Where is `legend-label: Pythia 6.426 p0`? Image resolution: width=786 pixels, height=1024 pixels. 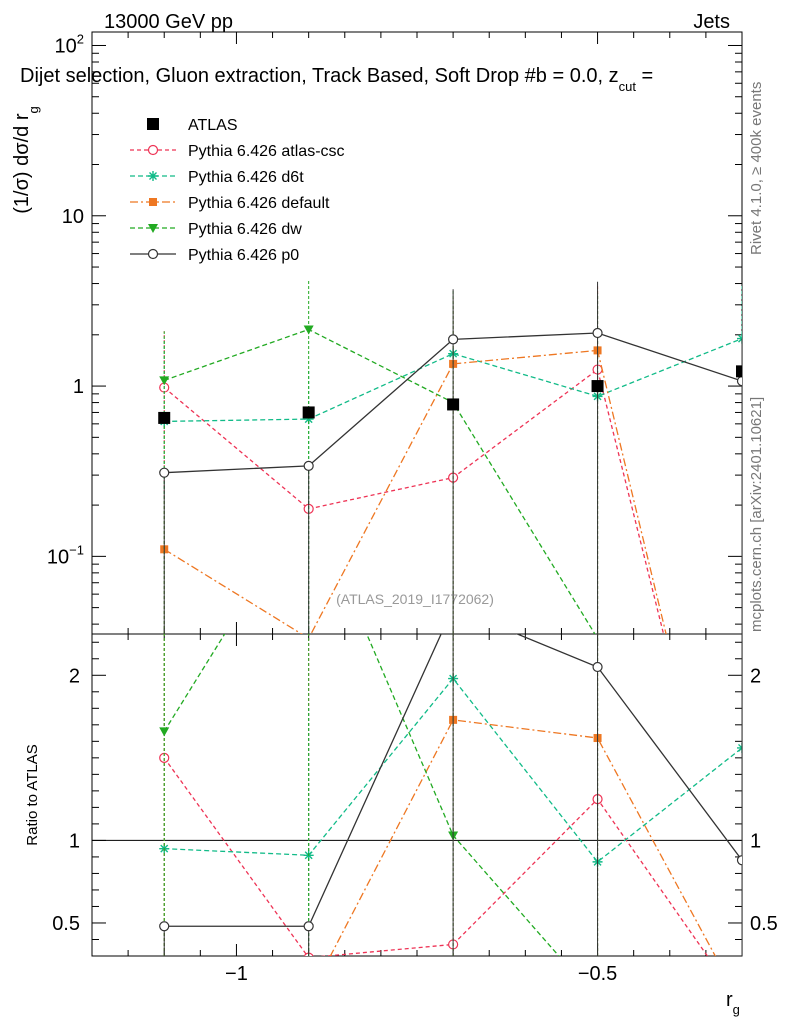
legend-label: Pythia 6.426 p0 is located at coordinates (243, 255).